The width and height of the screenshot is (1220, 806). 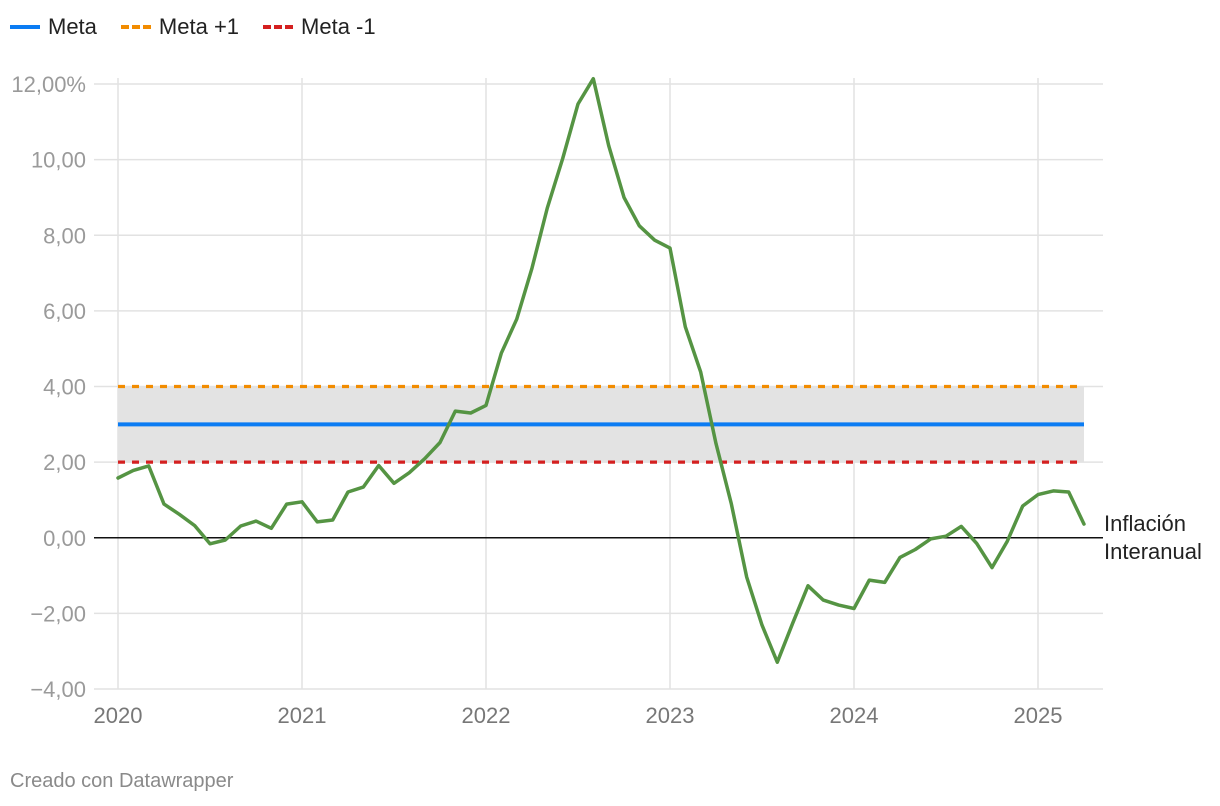 What do you see at coordinates (58, 613) in the screenshot?
I see `y-tick-label: −2,00` at bounding box center [58, 613].